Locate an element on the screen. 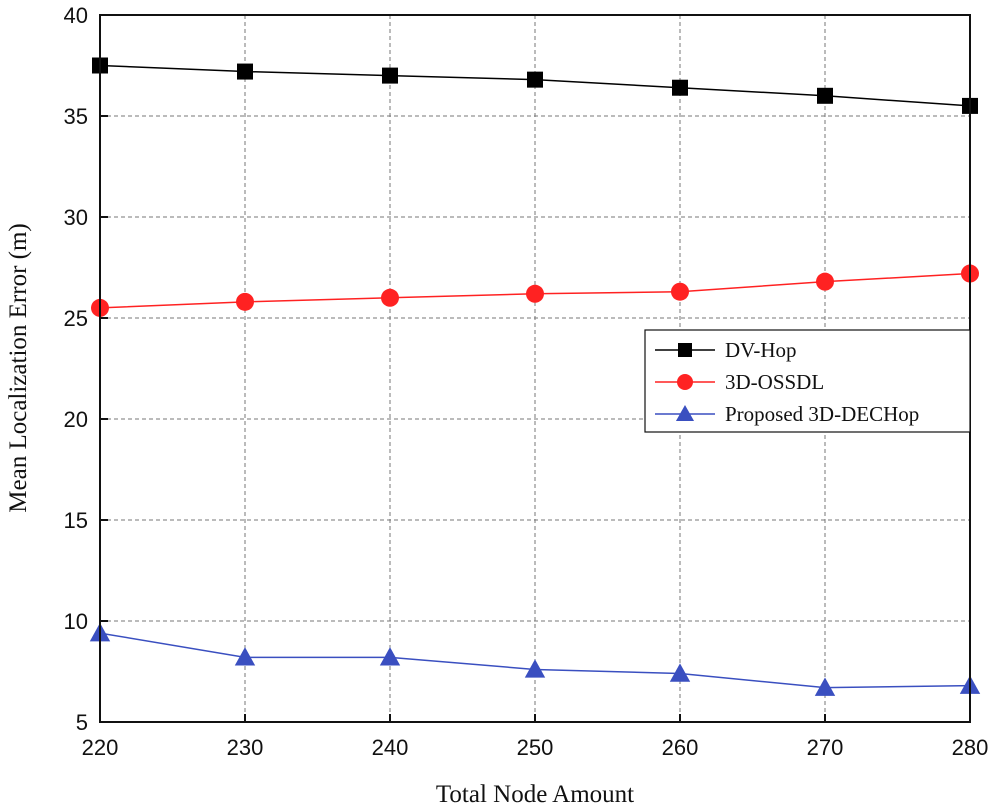 The width and height of the screenshot is (995, 809). legend-label: Proposed 3D-DECHop is located at coordinates (822, 414).